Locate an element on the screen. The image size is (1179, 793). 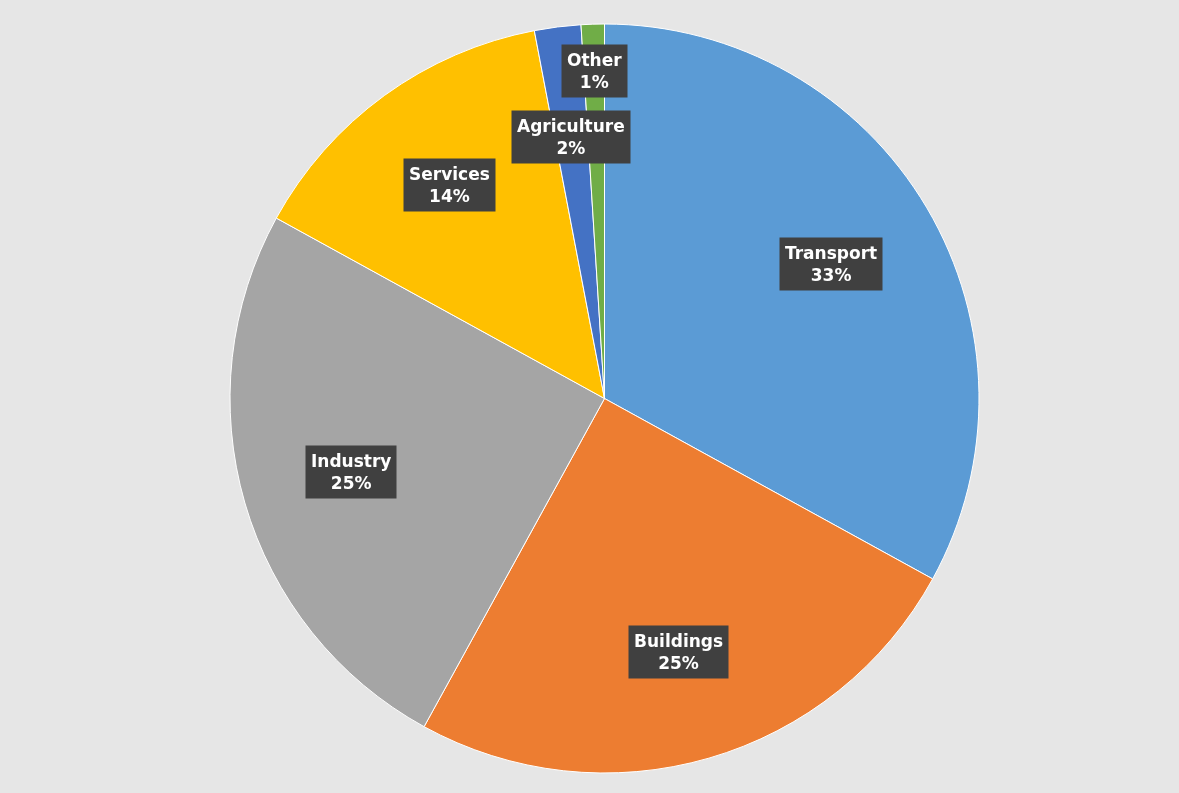
data-label: 14% is located at coordinates (449, 196).